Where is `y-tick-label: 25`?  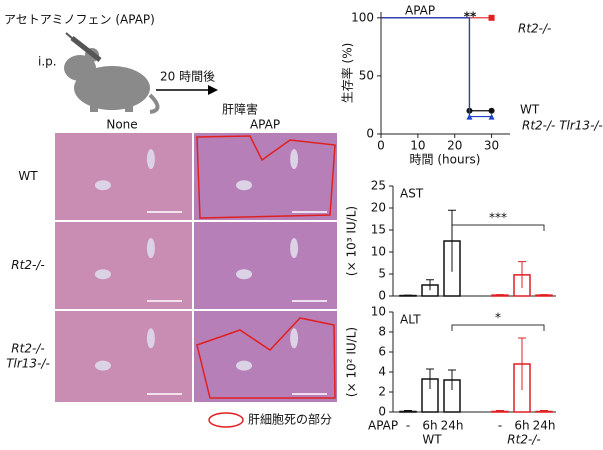 y-tick-label: 25 is located at coordinates (378, 186).